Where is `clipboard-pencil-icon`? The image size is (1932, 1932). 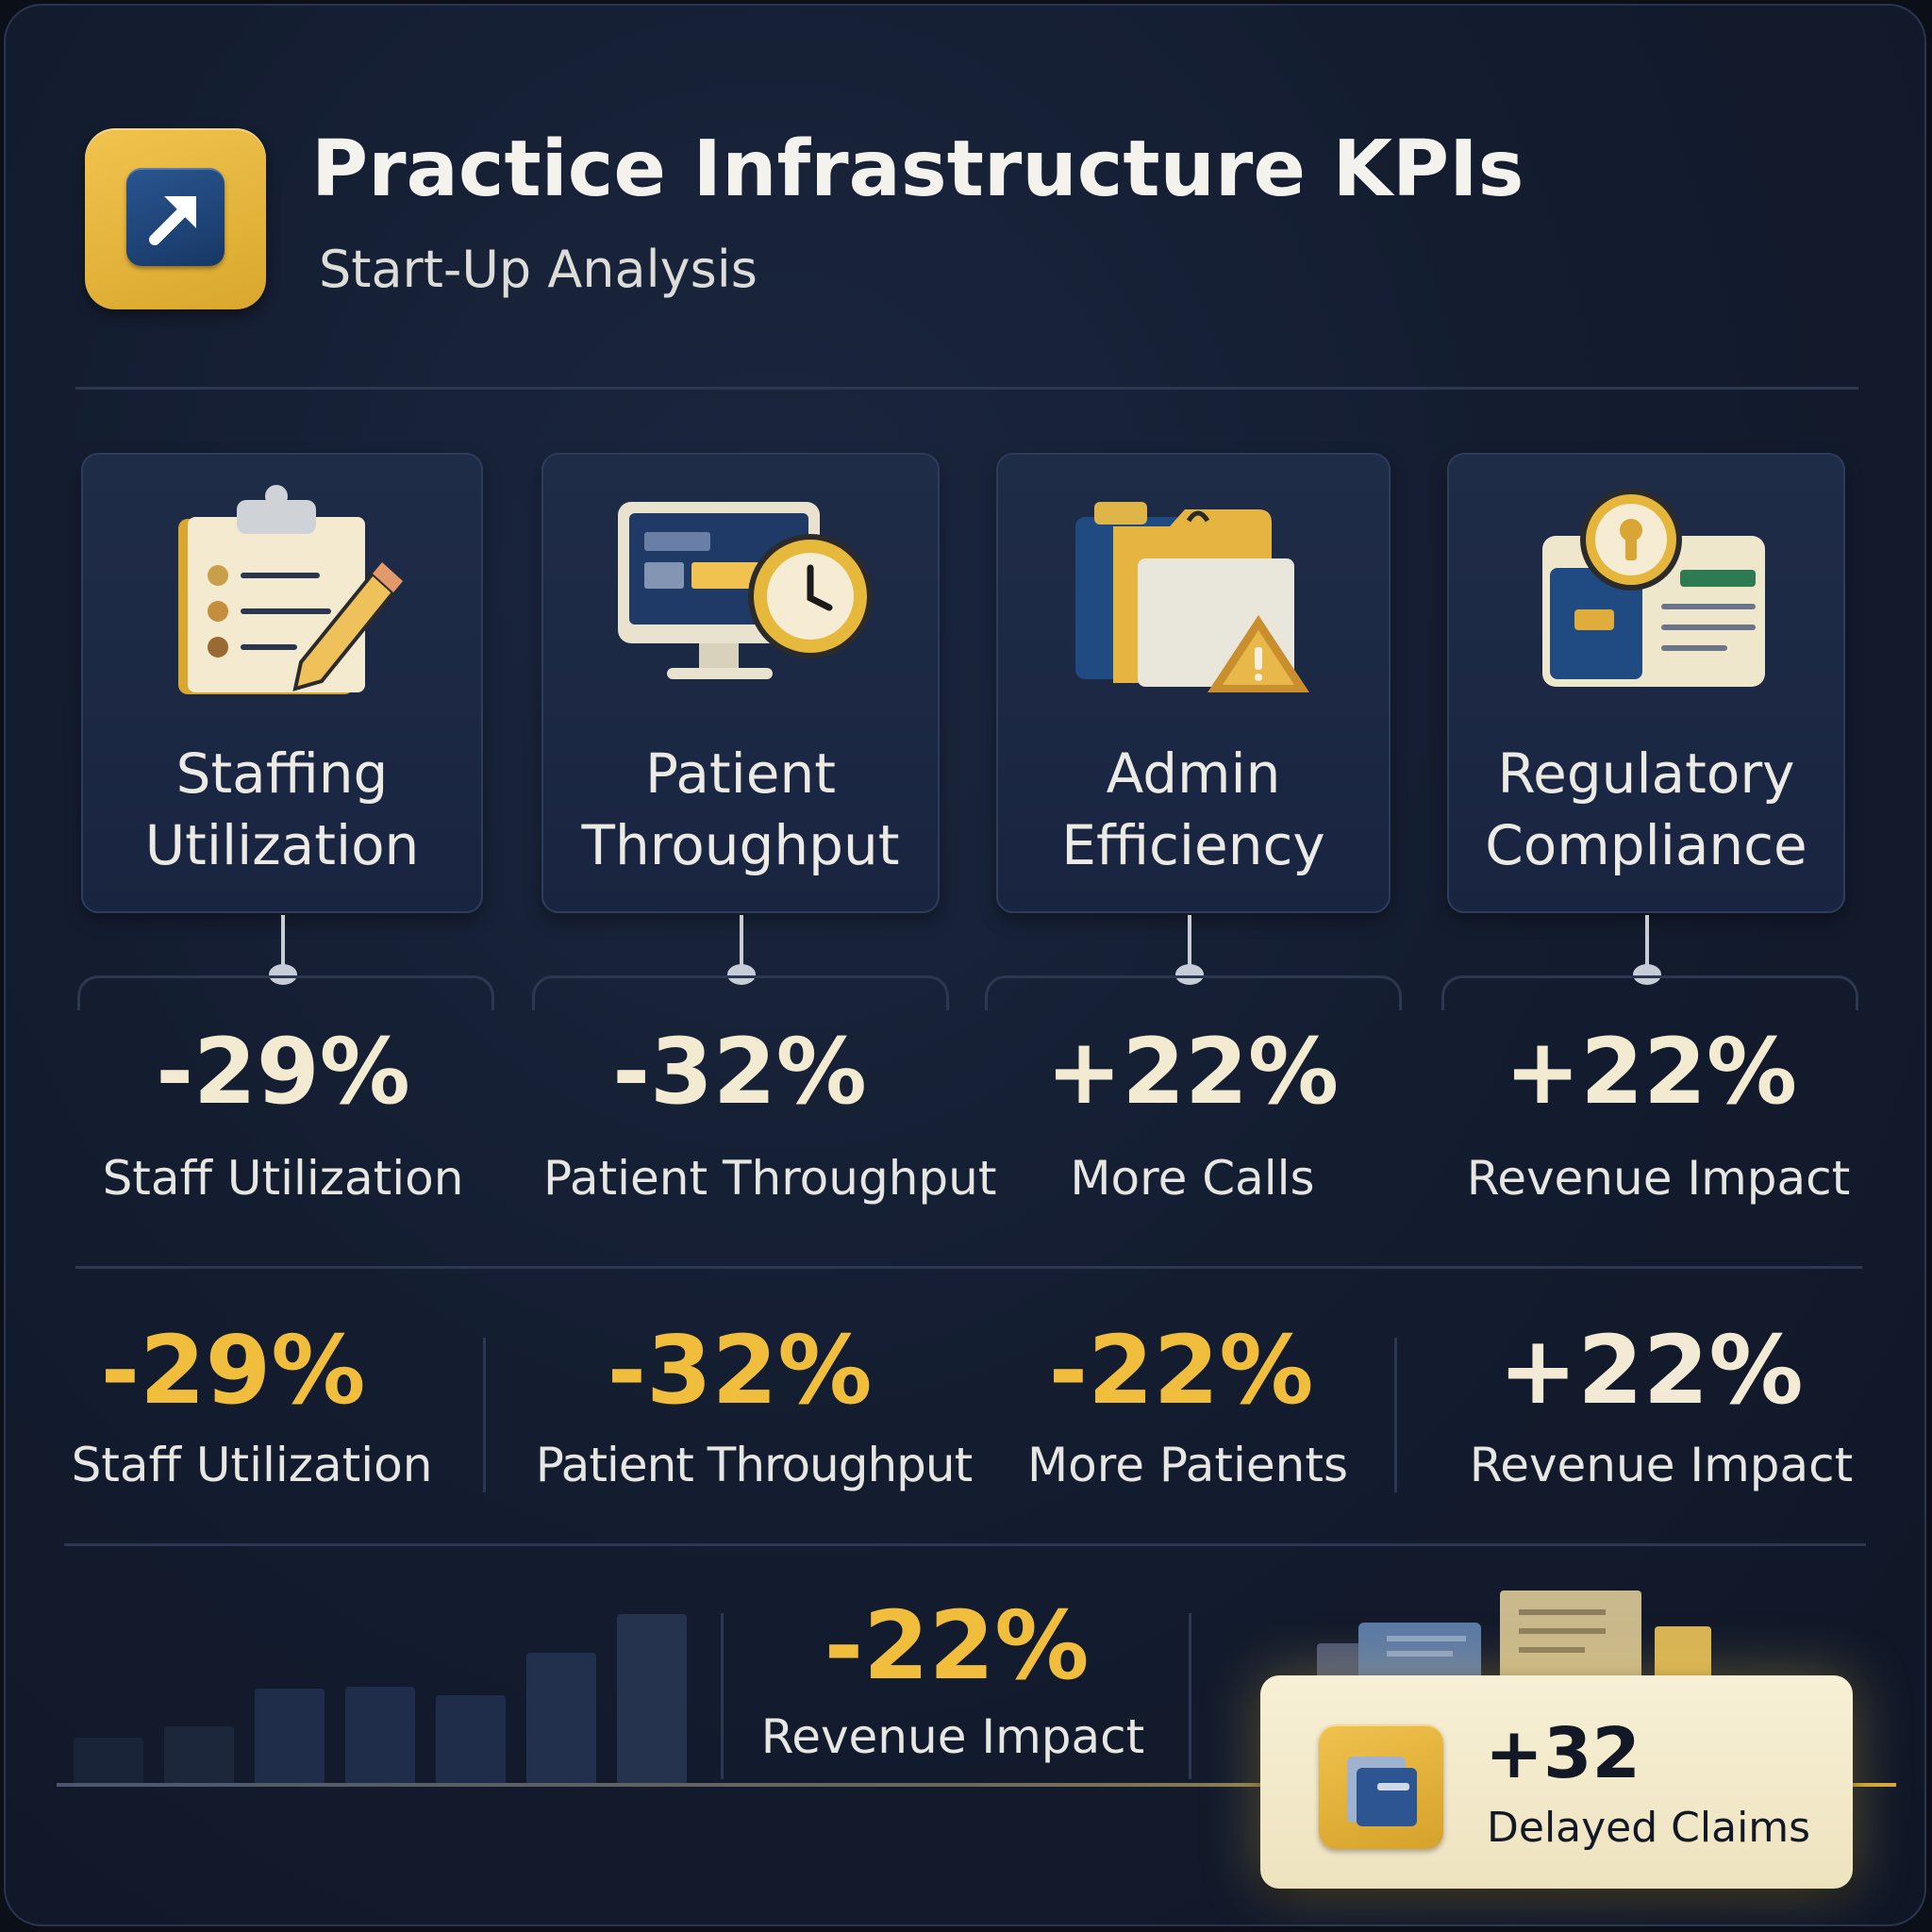 clipboard-pencil-icon is located at coordinates (290, 589).